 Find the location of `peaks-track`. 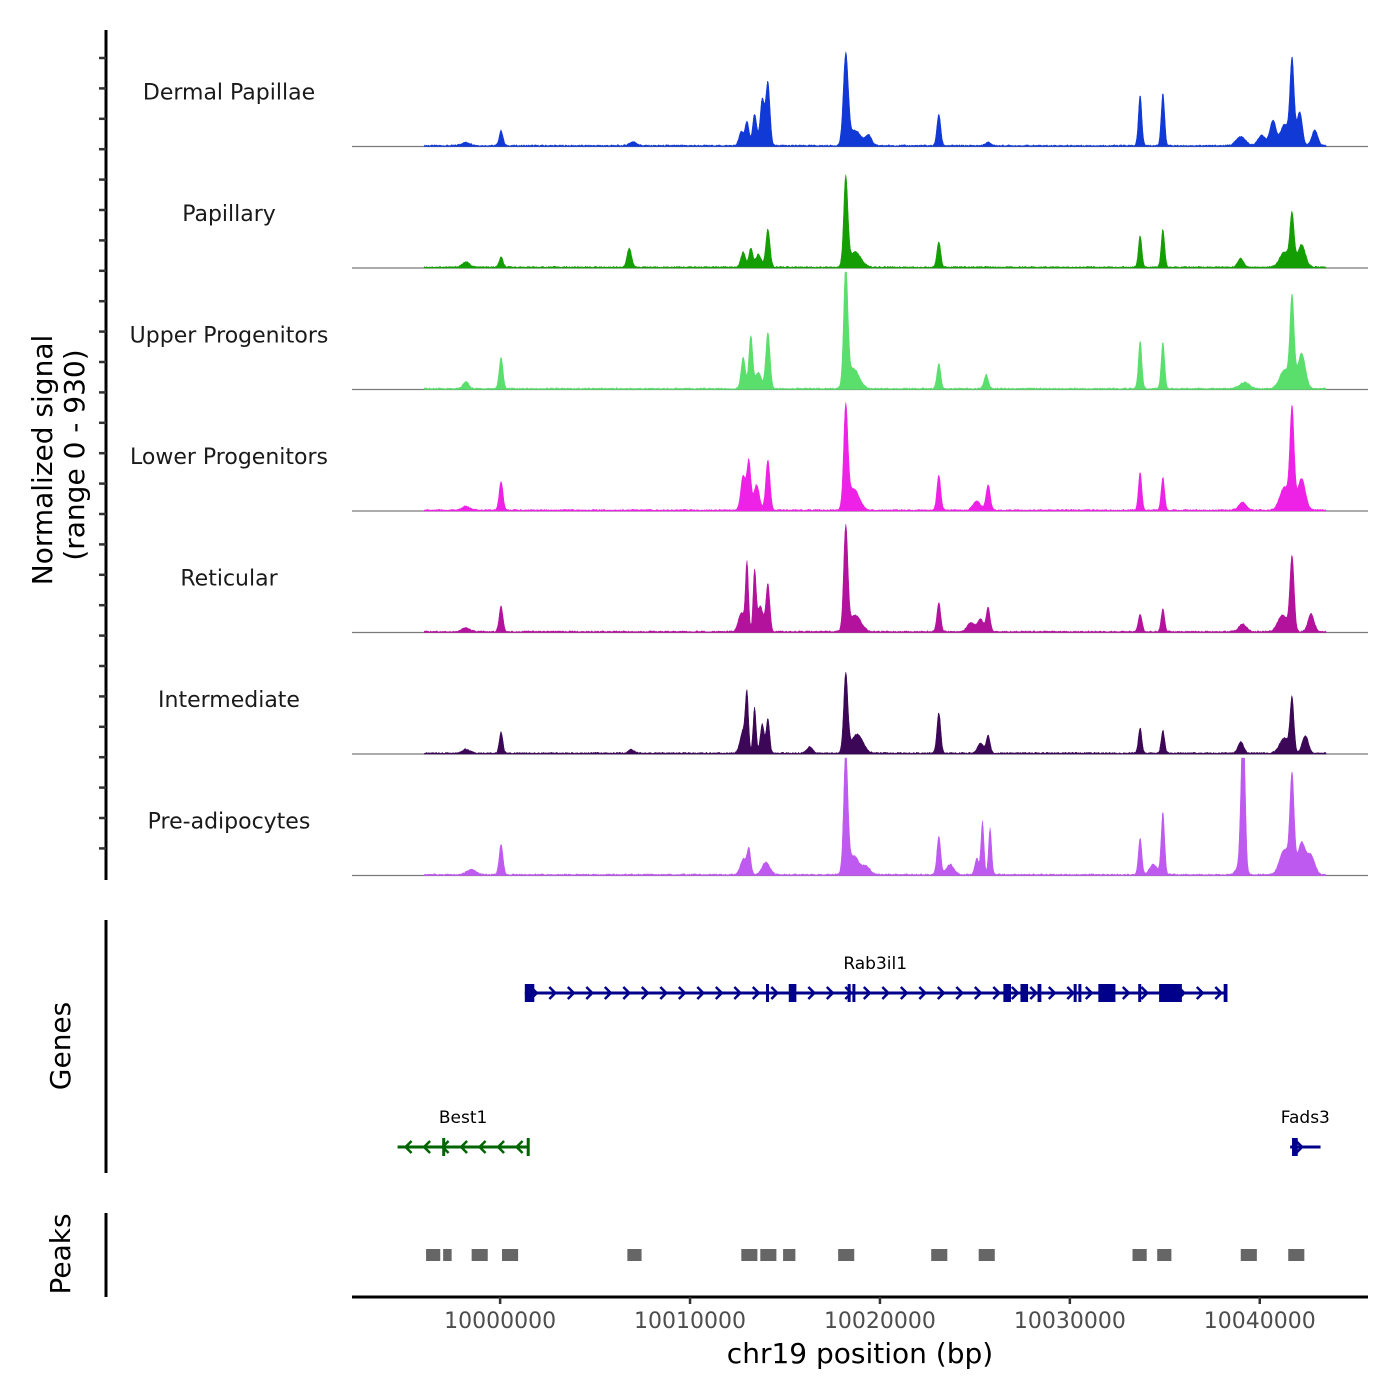

peaks-track is located at coordinates (704, 1255).